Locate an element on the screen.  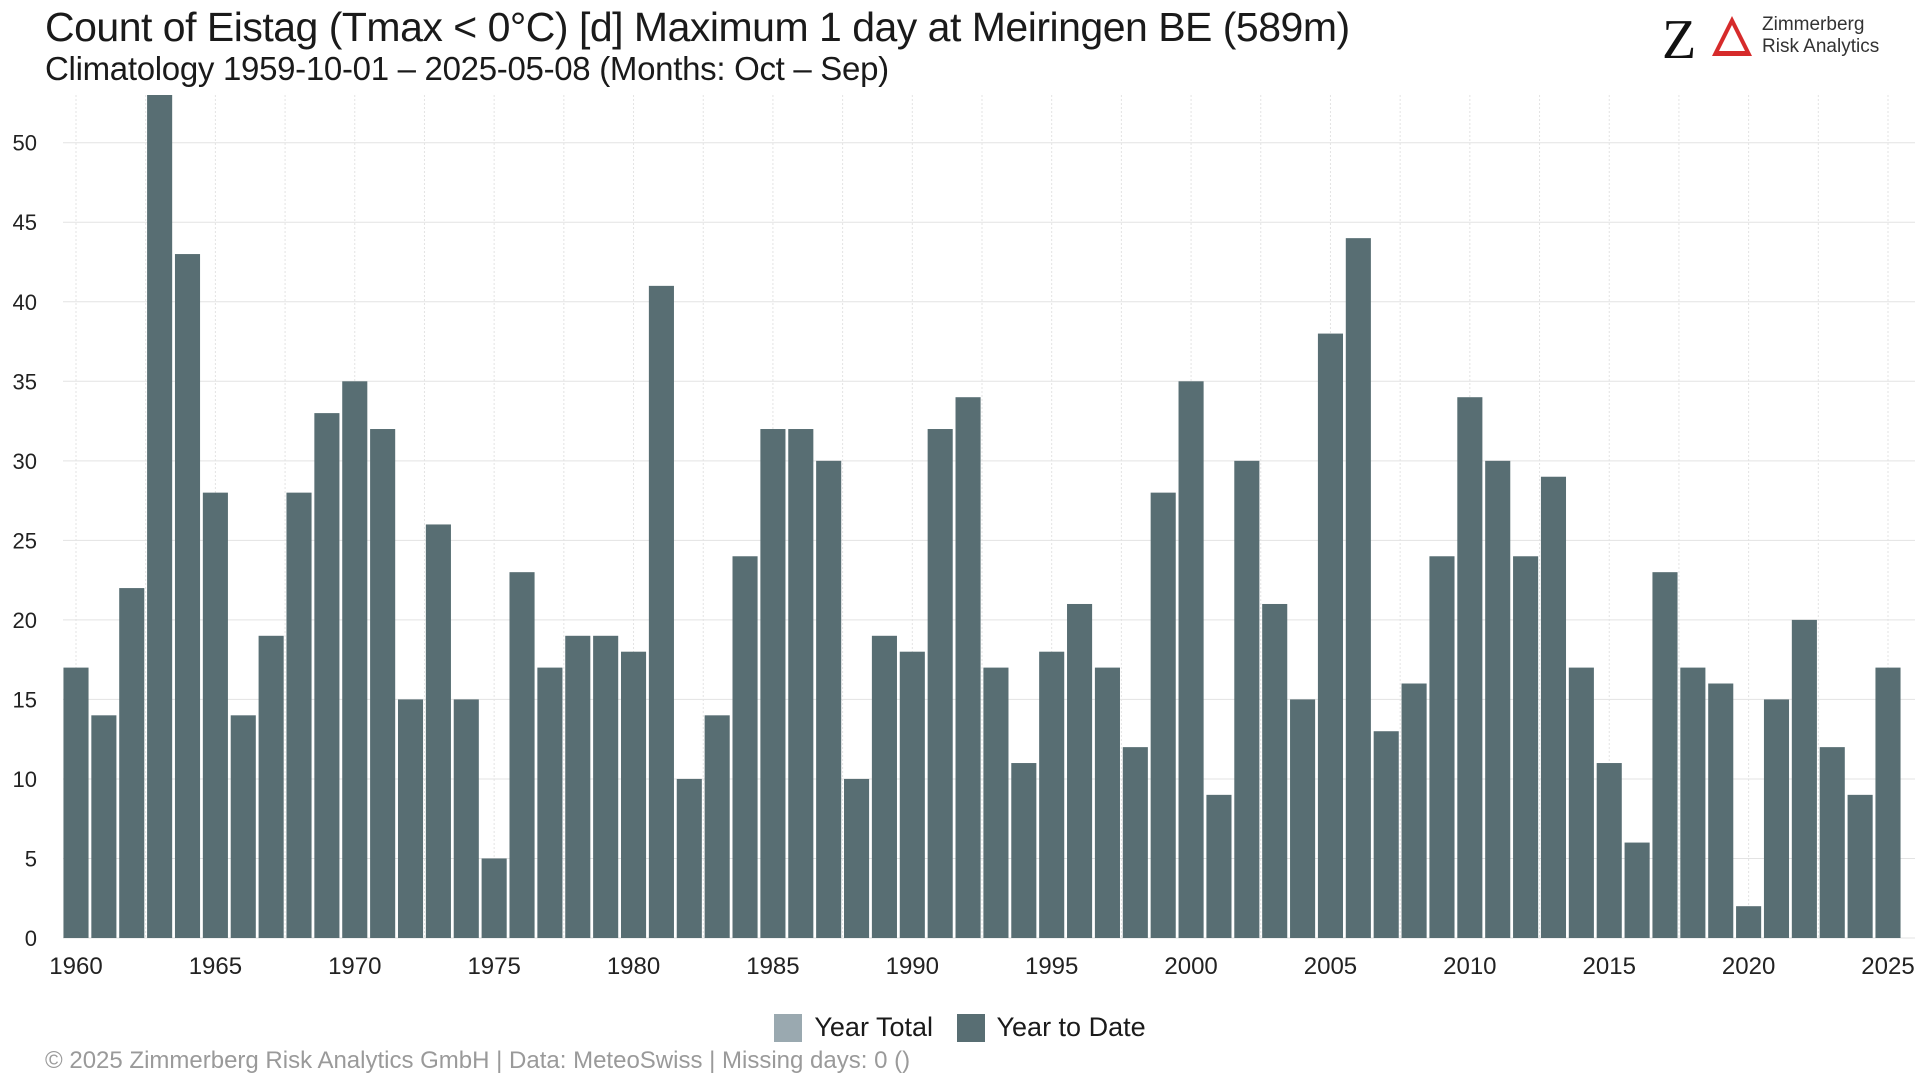
bar-1969 is located at coordinates (327, 675).